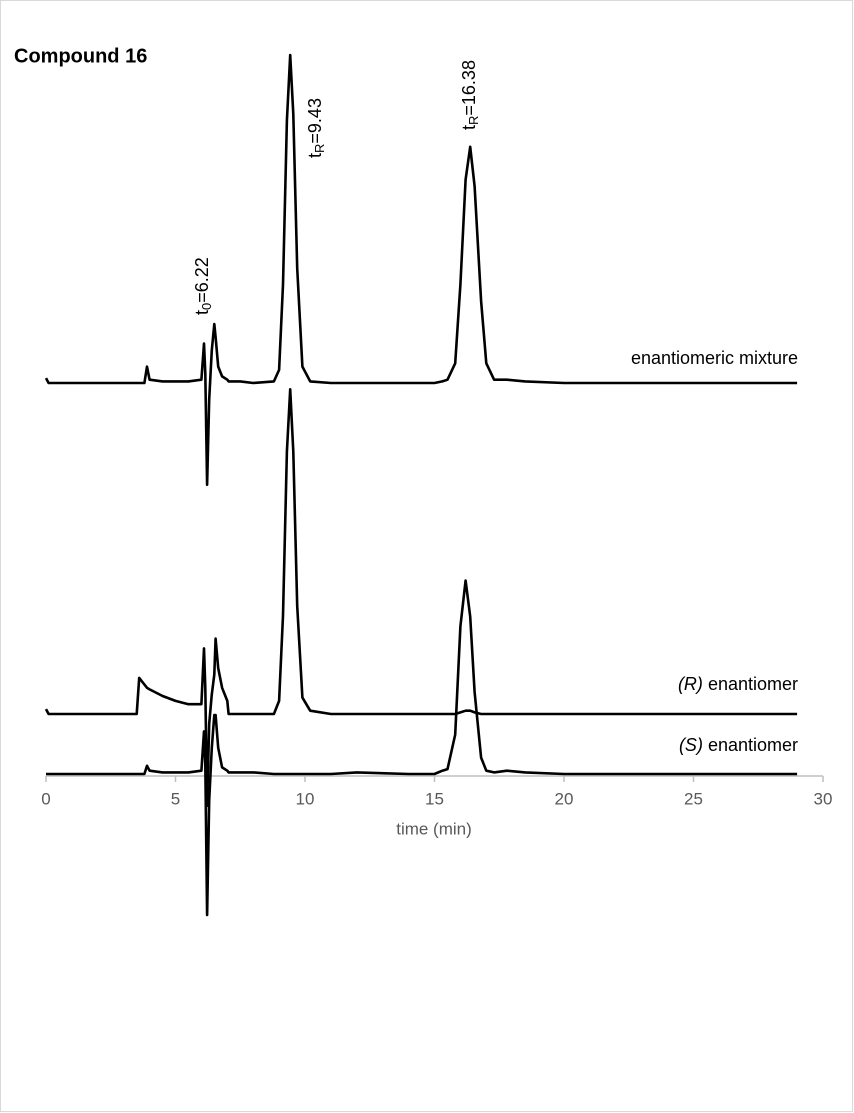 The width and height of the screenshot is (854, 1113). What do you see at coordinates (202, 280) in the screenshot?
I see `annotation-text: =6.22` at bounding box center [202, 280].